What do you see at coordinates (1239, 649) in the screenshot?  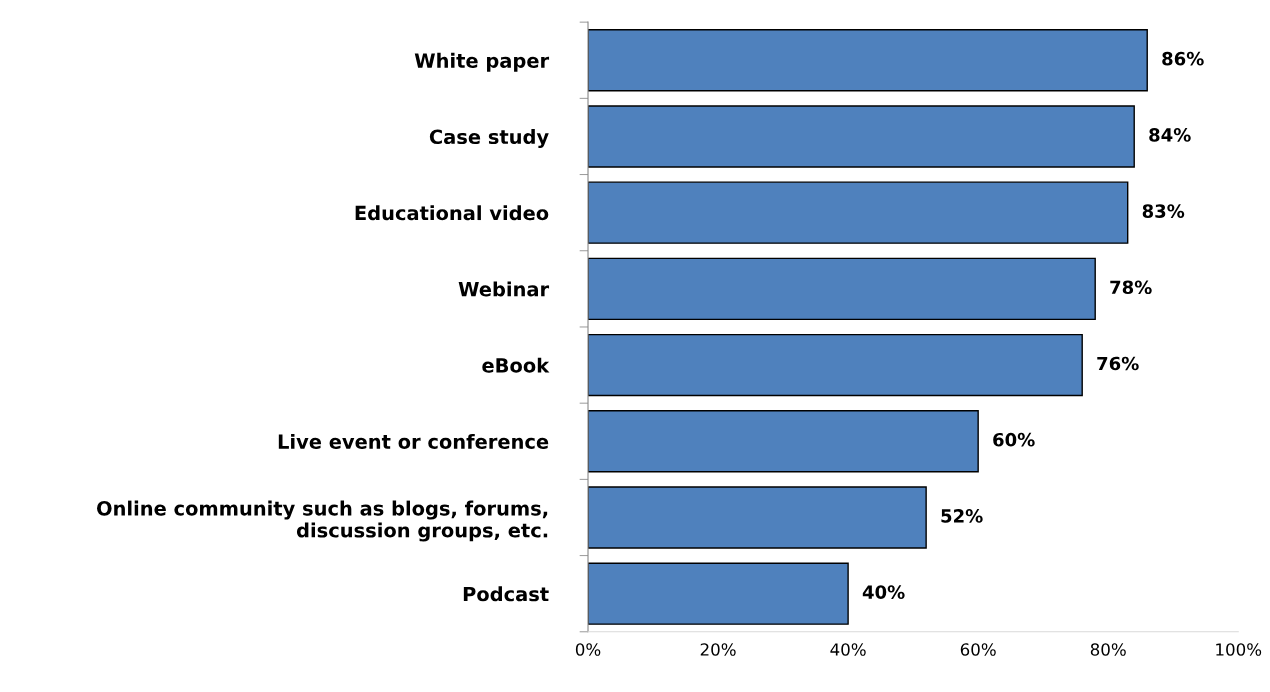 I see `x-tick-label: 100%` at bounding box center [1239, 649].